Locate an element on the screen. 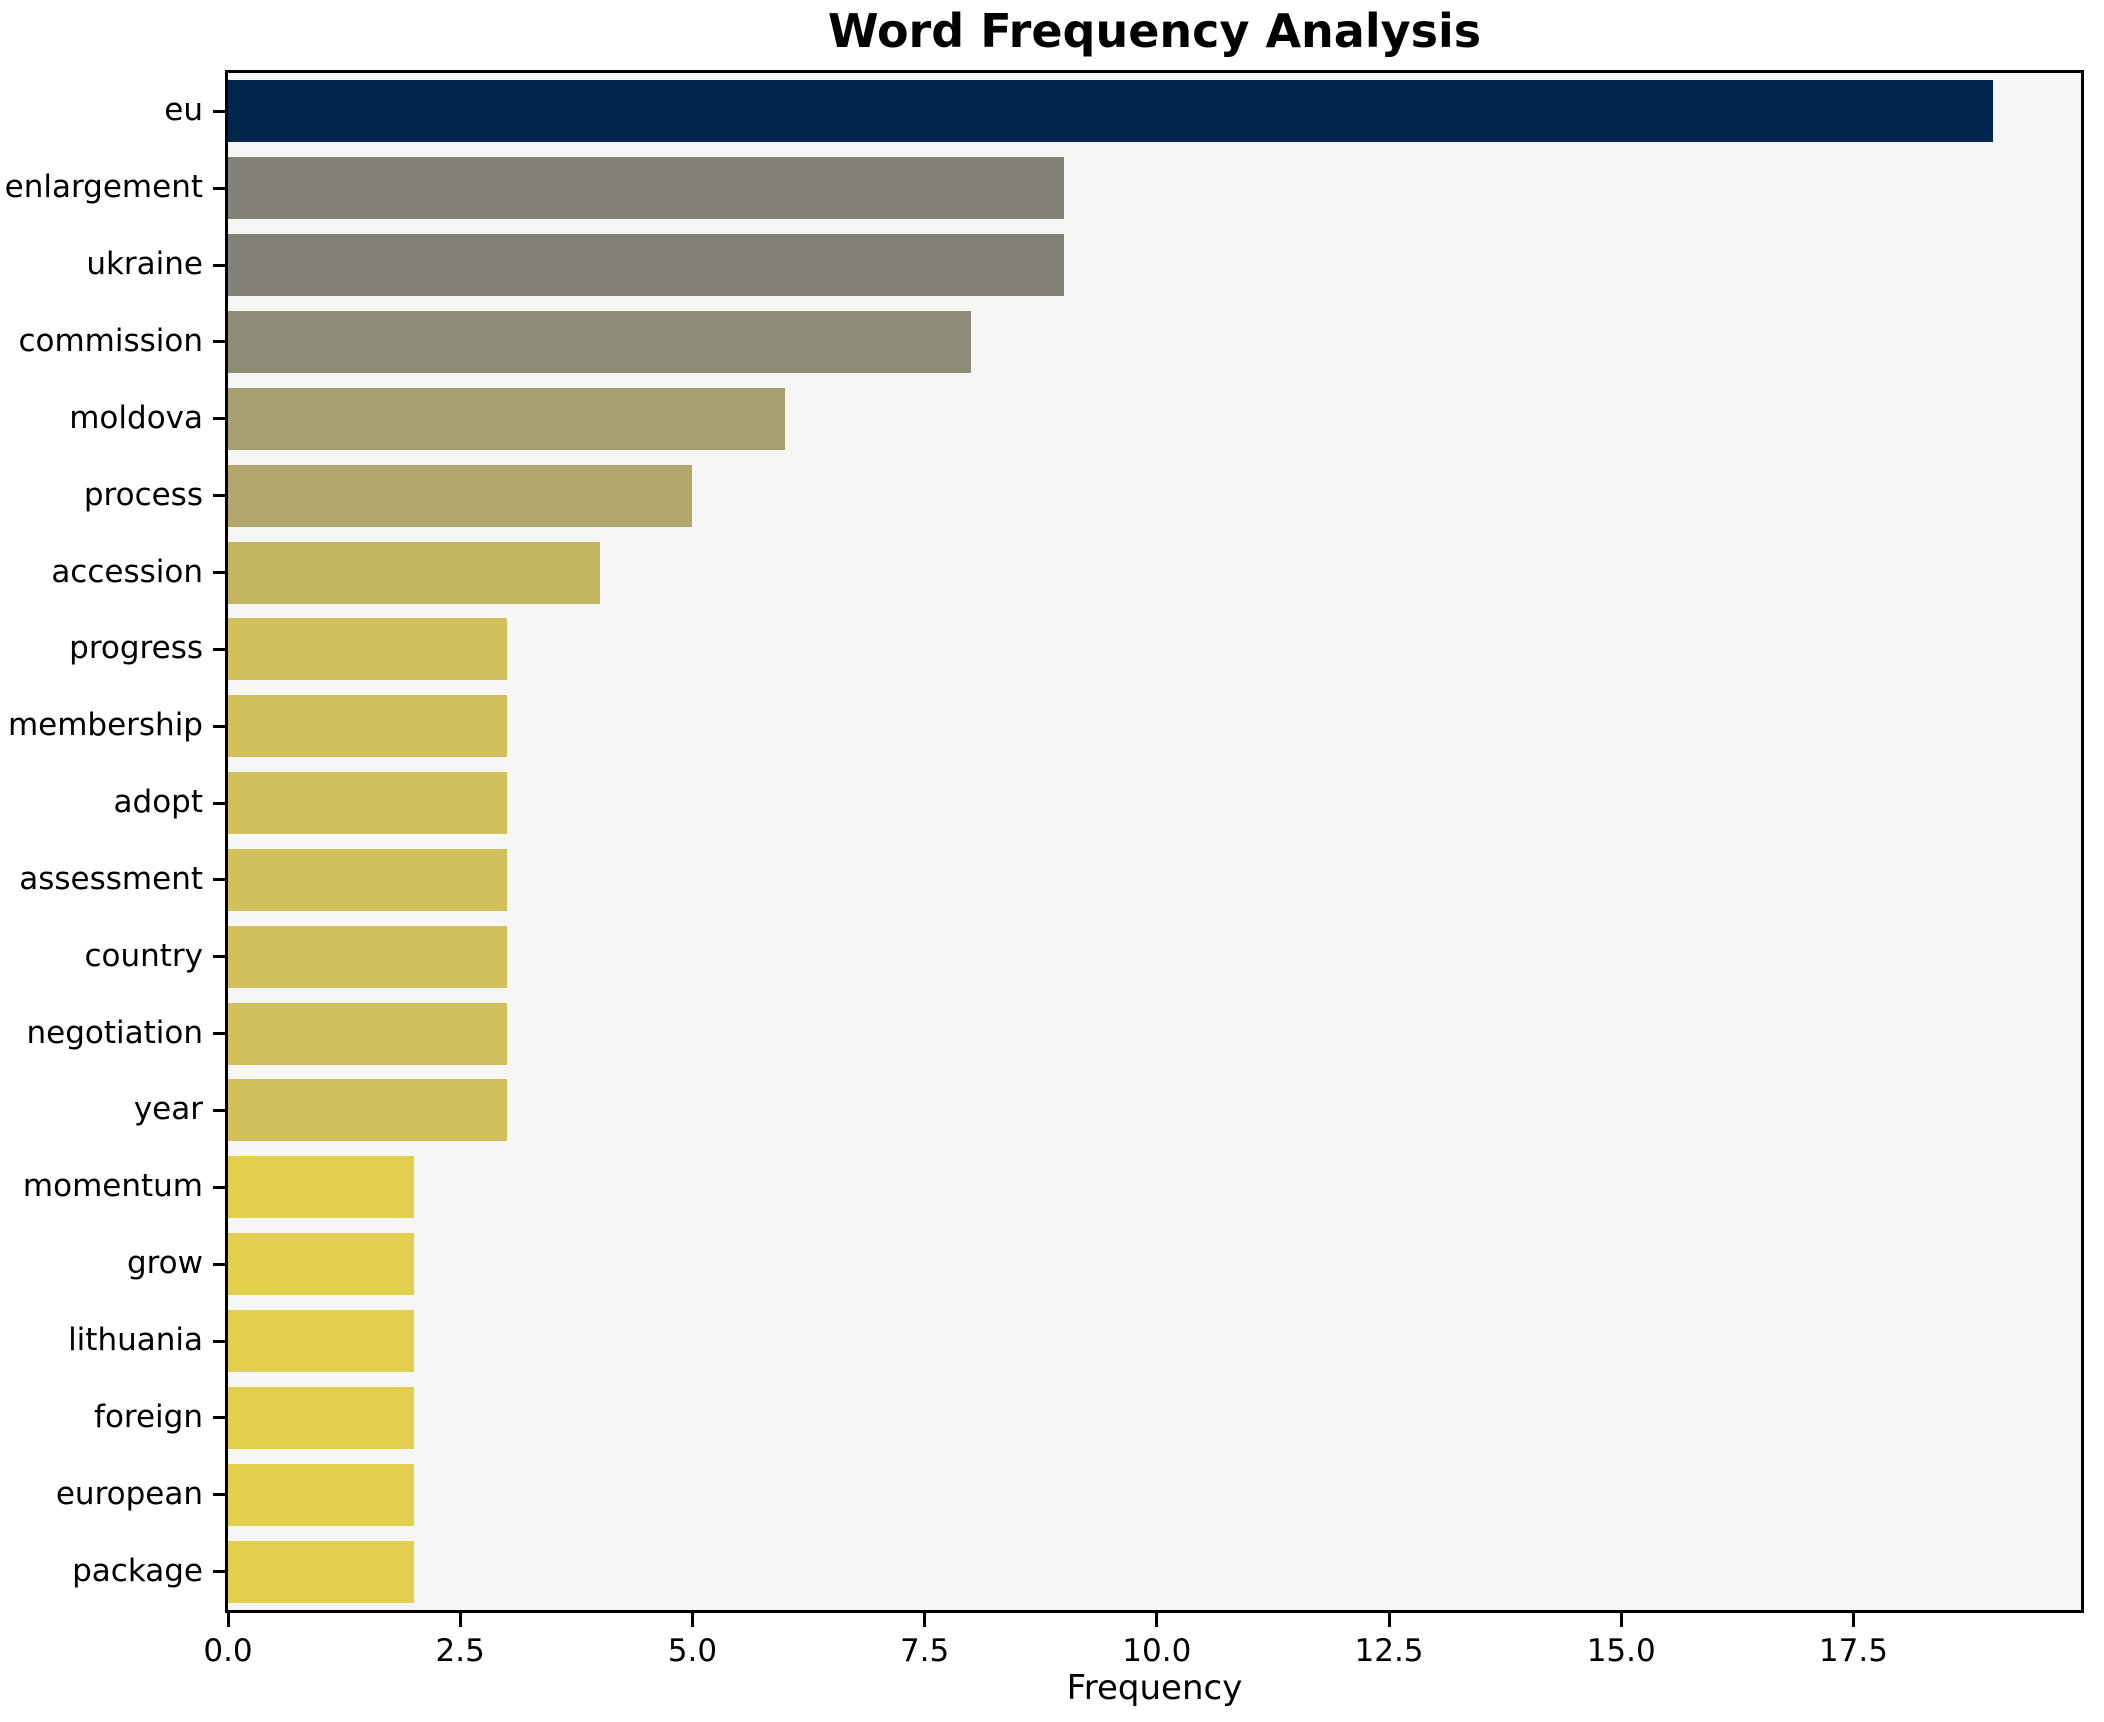  y-tick-label-momentum: momentum is located at coordinates (112, 1186).